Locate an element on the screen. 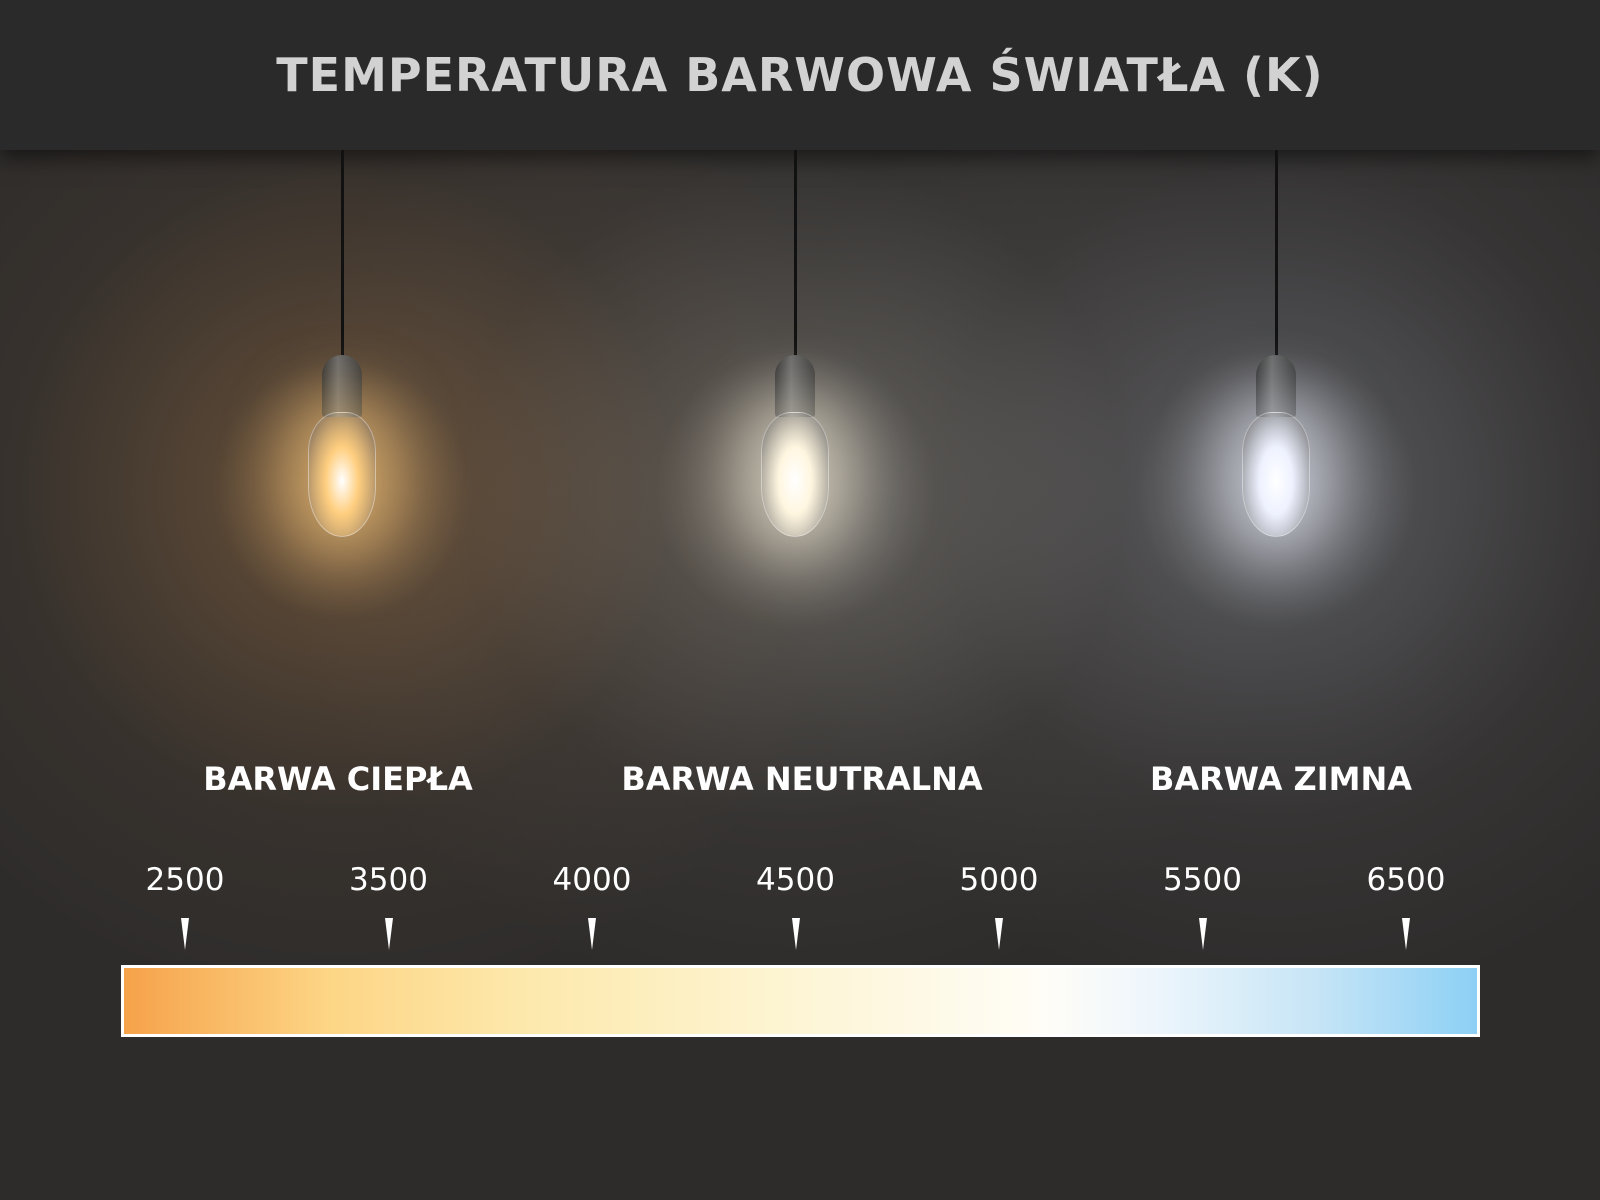 This screenshot has width=1600, height=1200. color-temperature-gradient-bar is located at coordinates (800, 1001).